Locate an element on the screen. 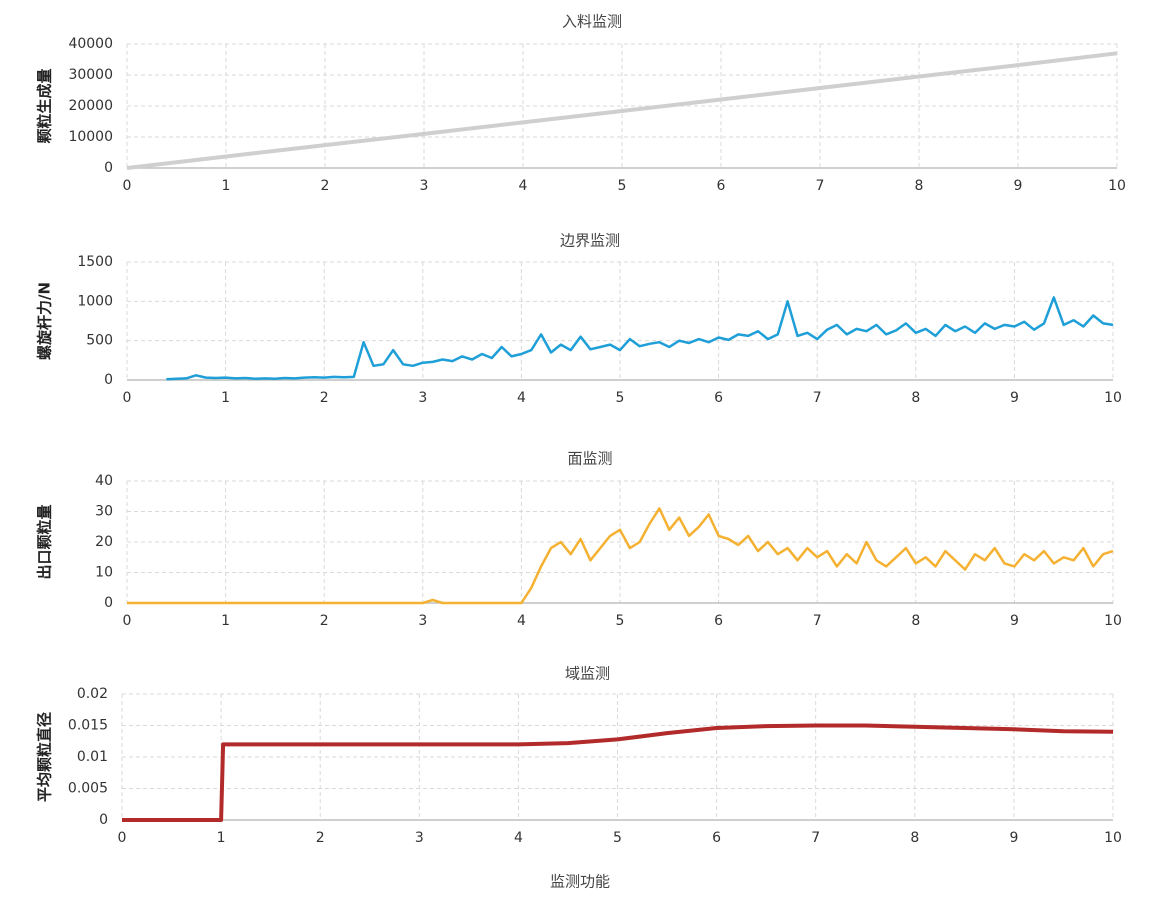 This screenshot has width=1151, height=897. y-tick-label: 1500 is located at coordinates (95, 262).